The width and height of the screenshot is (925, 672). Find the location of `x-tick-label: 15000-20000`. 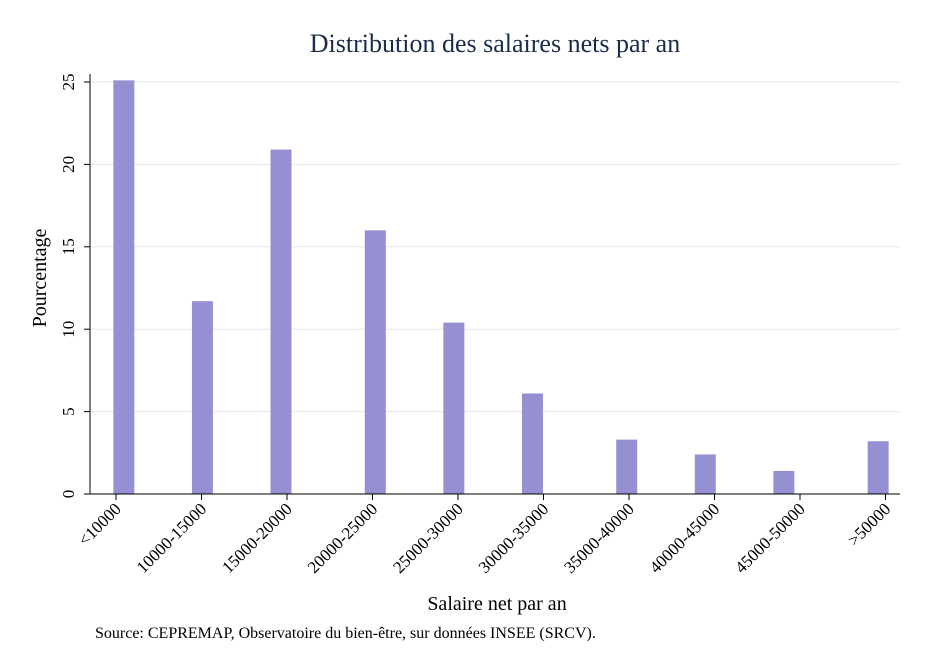

x-tick-label: 15000-20000 is located at coordinates (257, 538).